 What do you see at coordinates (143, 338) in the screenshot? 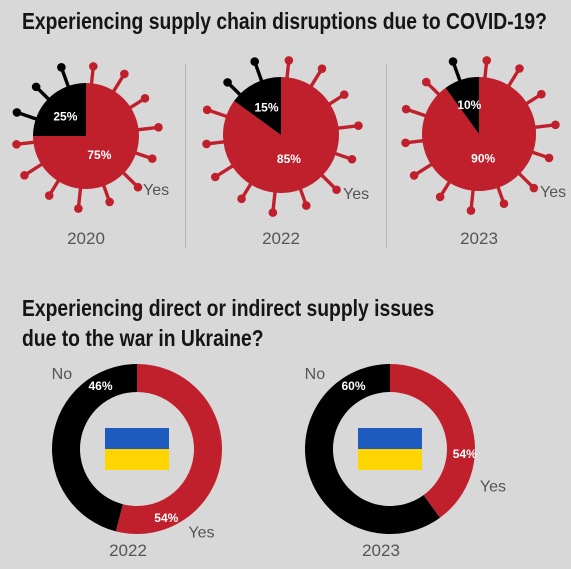
I see `ukraine-title-line-2: due to the war in Ukraine?` at bounding box center [143, 338].